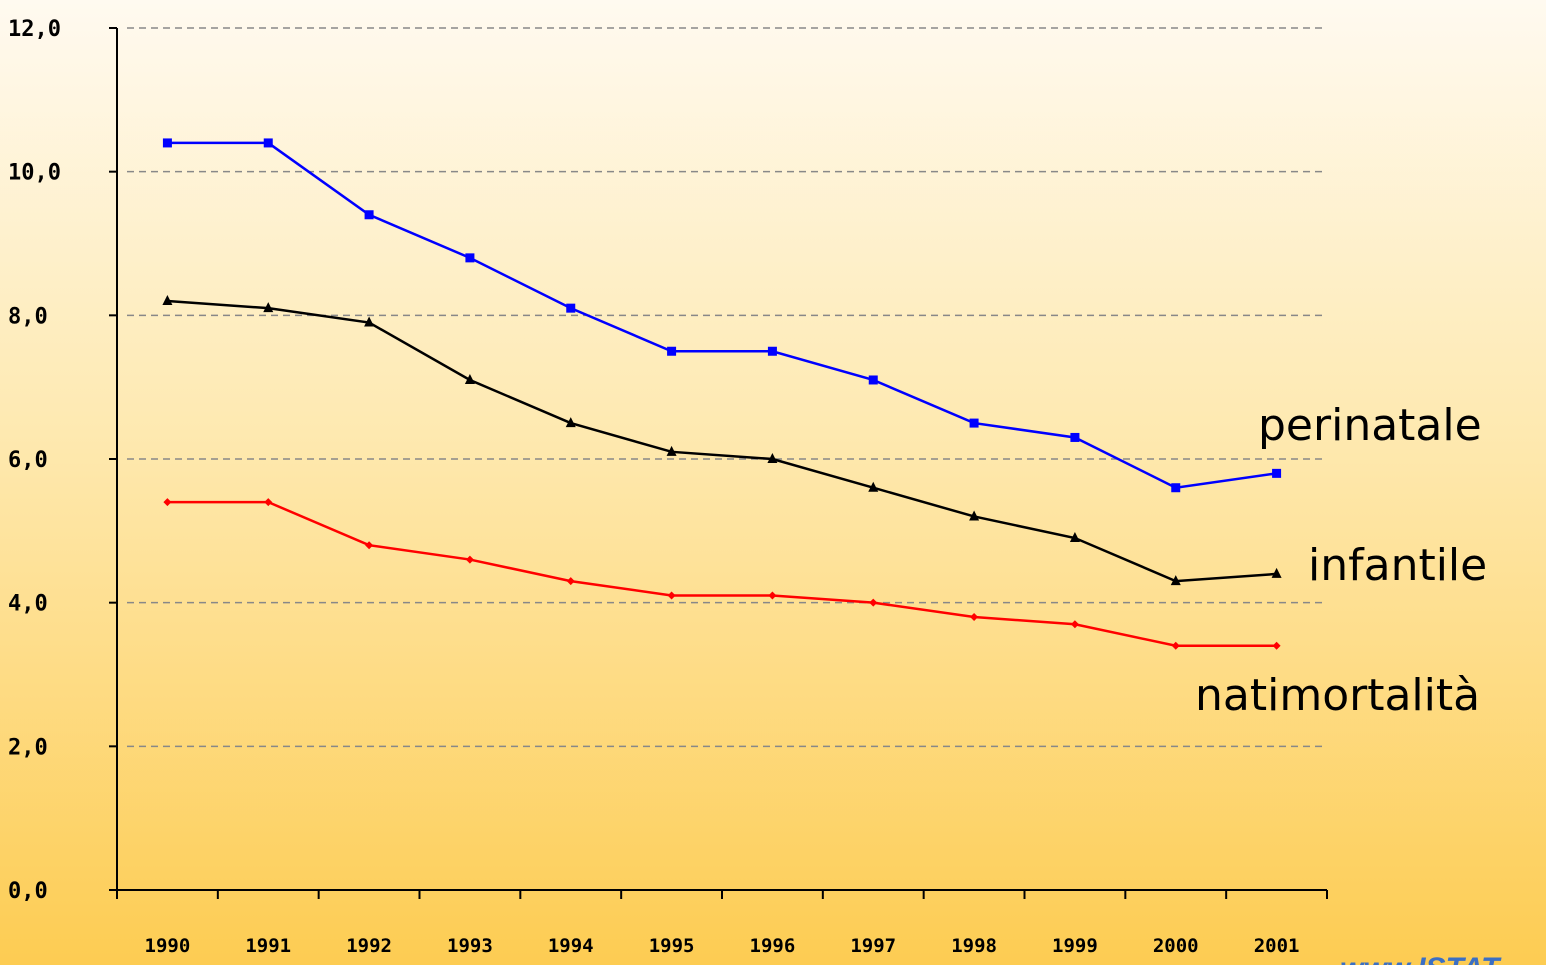 This screenshot has width=1546, height=965. Describe the element at coordinates (1421, 958) in the screenshot. I see `source: www.ISTAT` at that location.